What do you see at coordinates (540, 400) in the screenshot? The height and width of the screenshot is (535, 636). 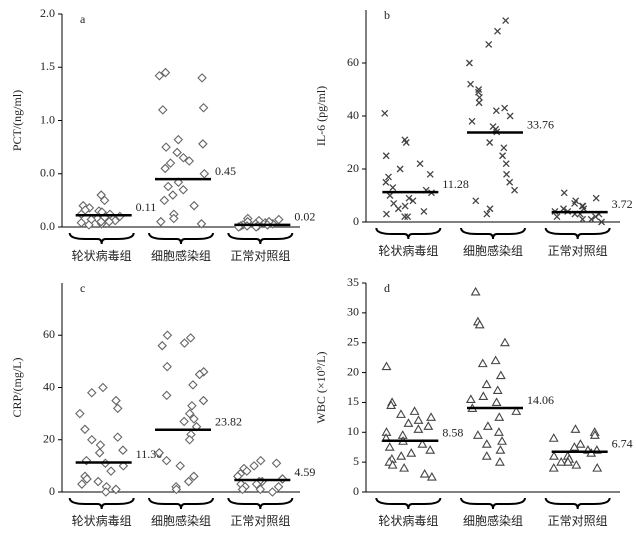 I see `mean-label: 14.06` at bounding box center [540, 400].